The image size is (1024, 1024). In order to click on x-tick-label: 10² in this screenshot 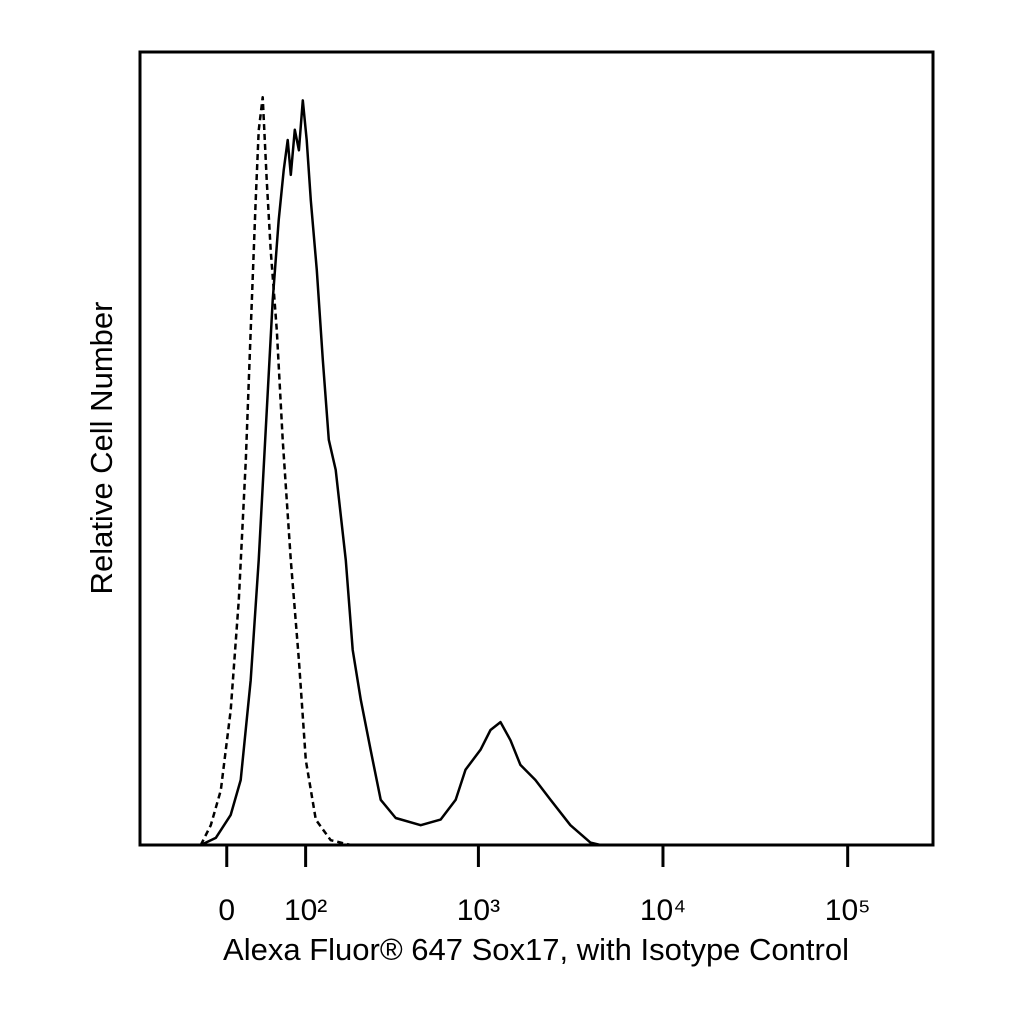, I will do `click(305, 910)`.